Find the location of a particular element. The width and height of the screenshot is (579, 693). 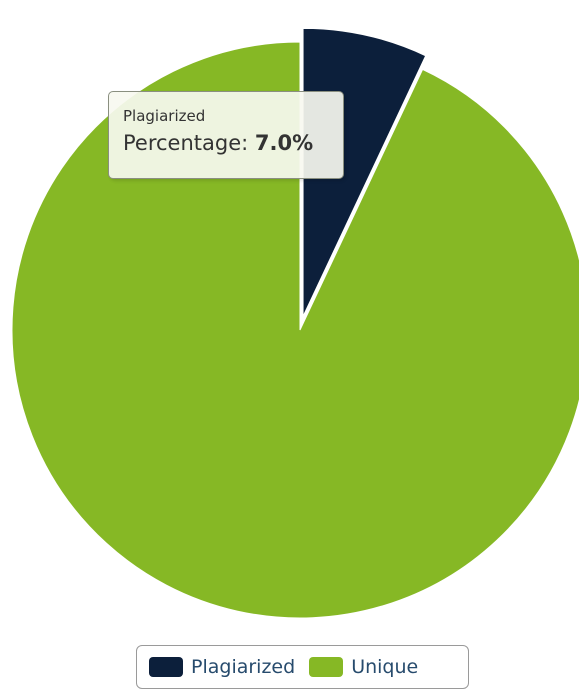

tooltip-value: 7.0% is located at coordinates (284, 143).